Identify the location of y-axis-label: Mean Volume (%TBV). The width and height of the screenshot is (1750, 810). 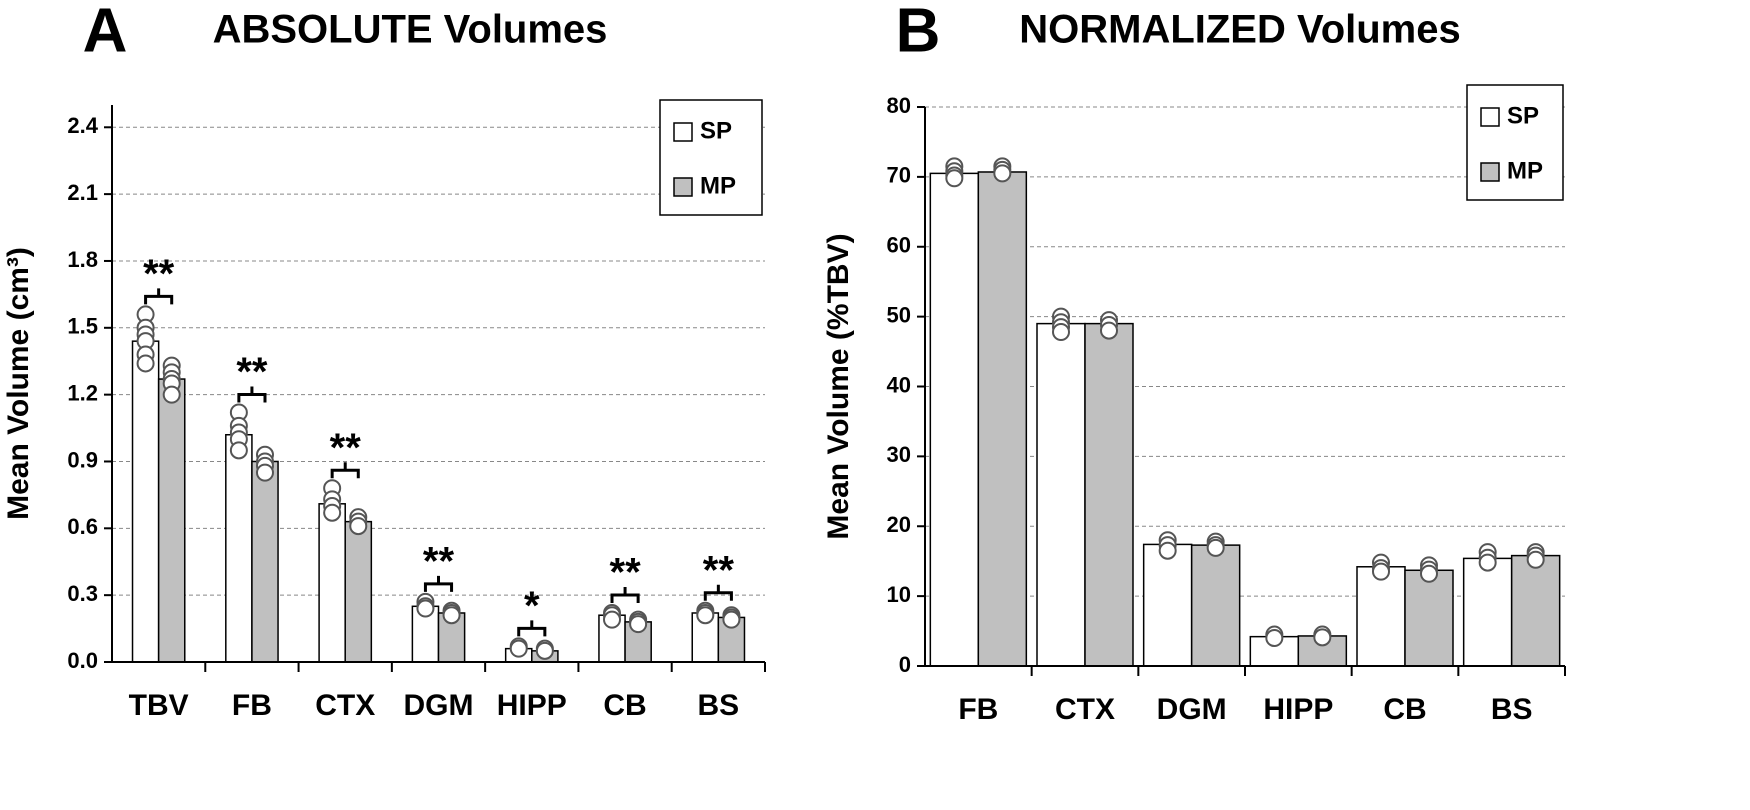
(838, 386).